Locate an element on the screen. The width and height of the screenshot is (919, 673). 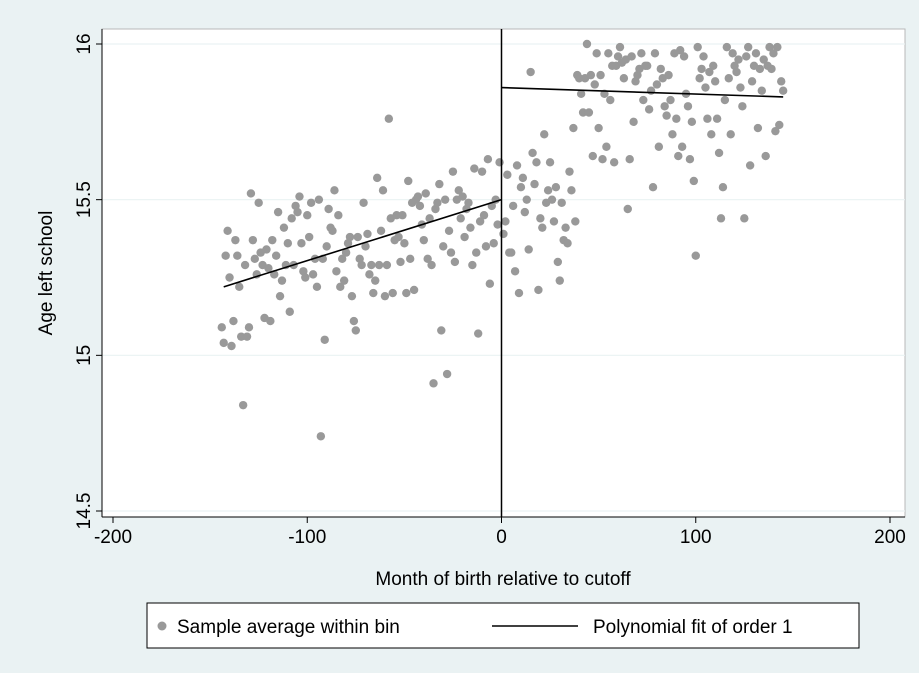
y-tick-label: 15 is located at coordinates (84, 355).